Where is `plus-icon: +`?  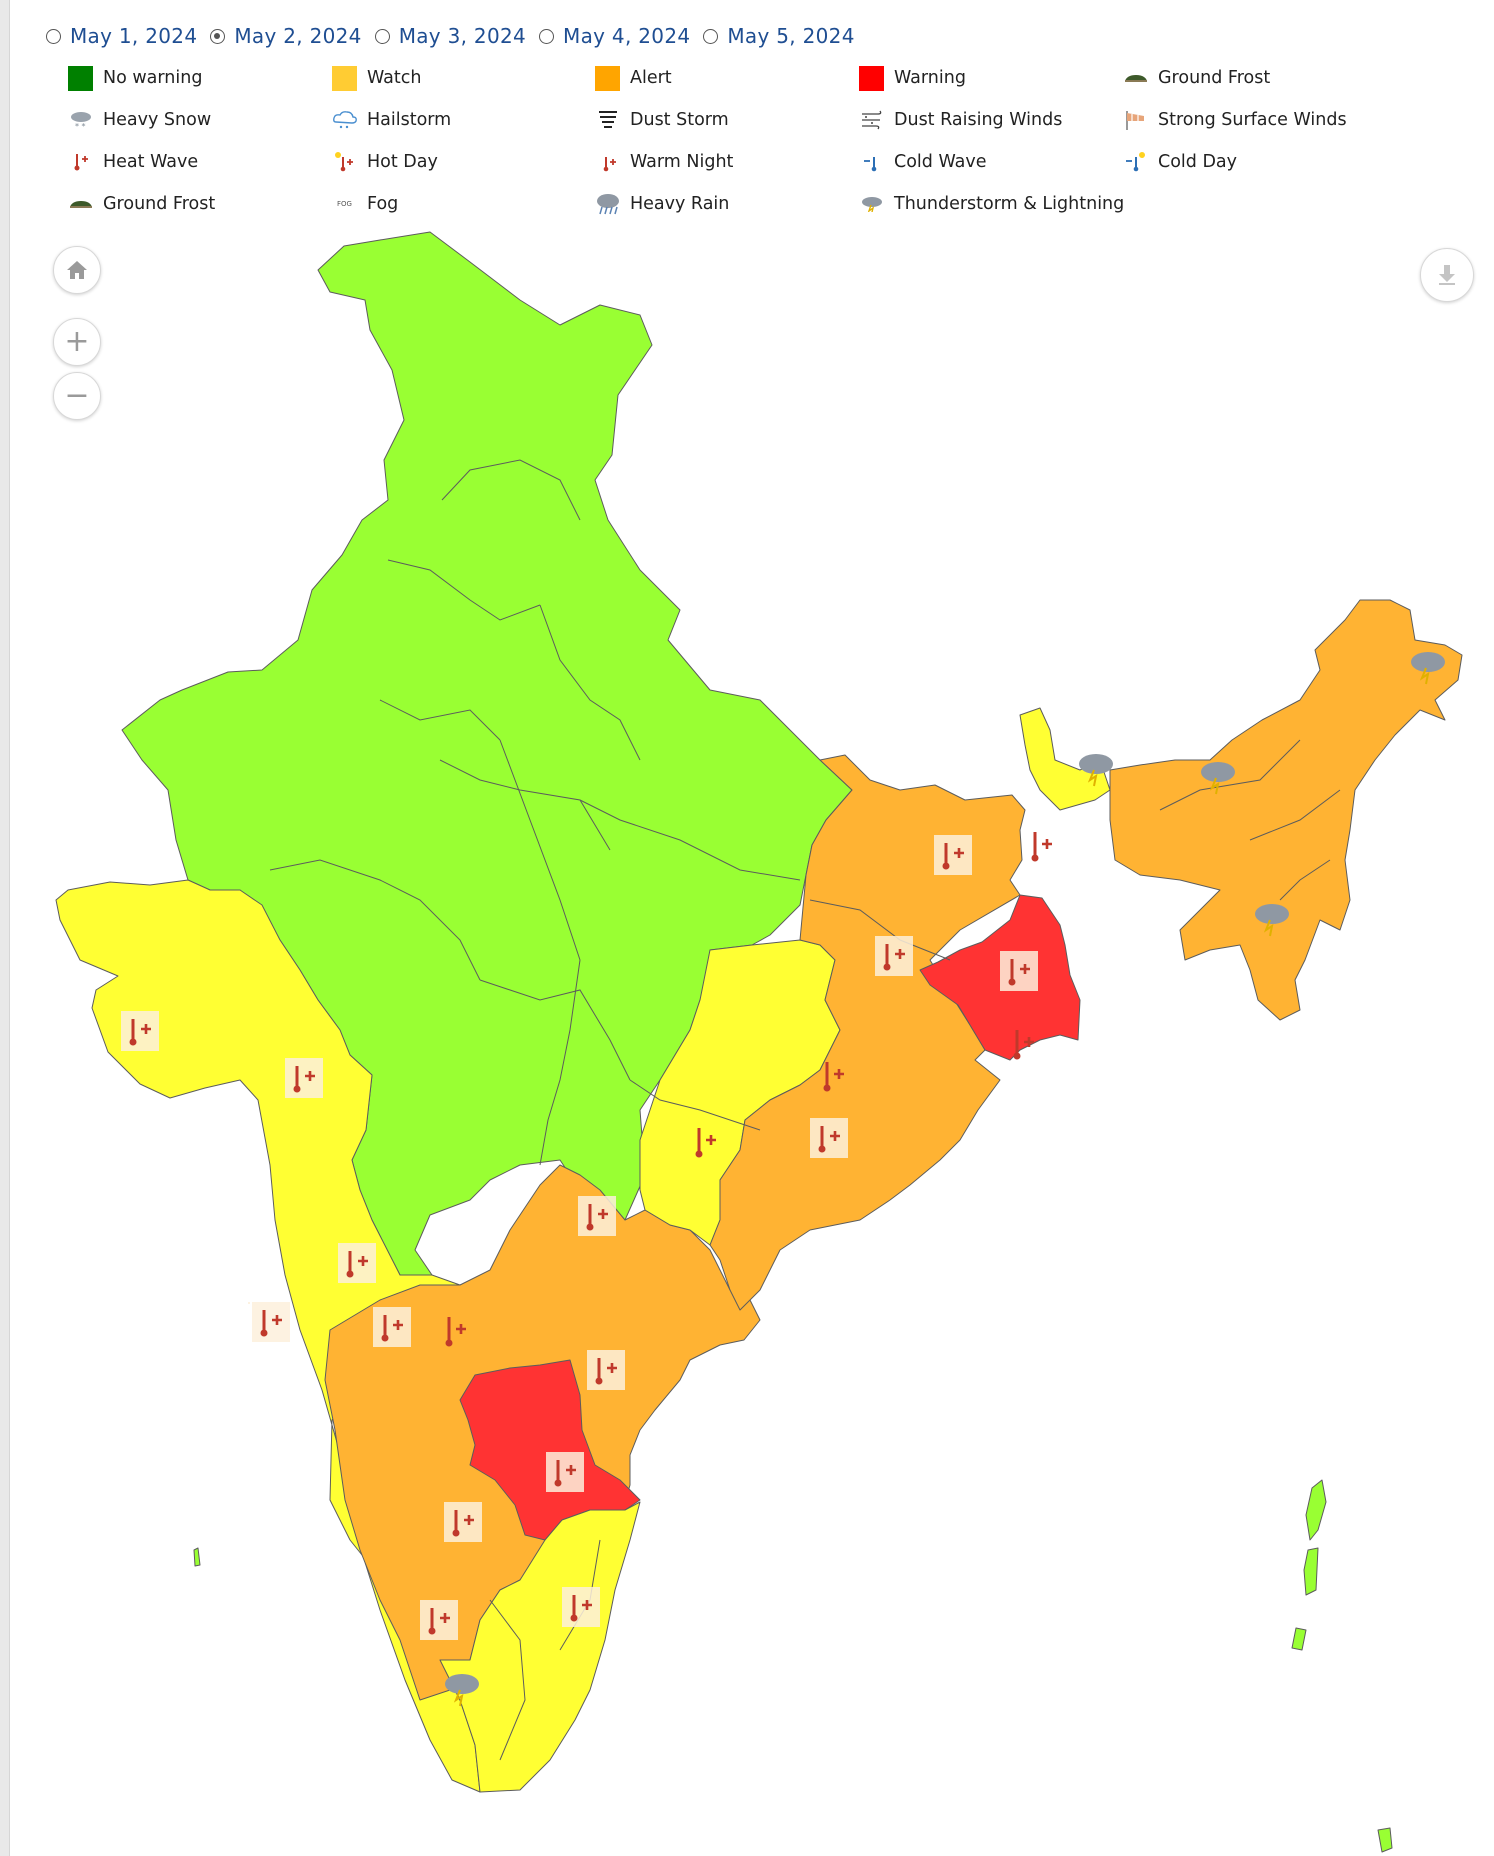 plus-icon: + is located at coordinates (77, 341).